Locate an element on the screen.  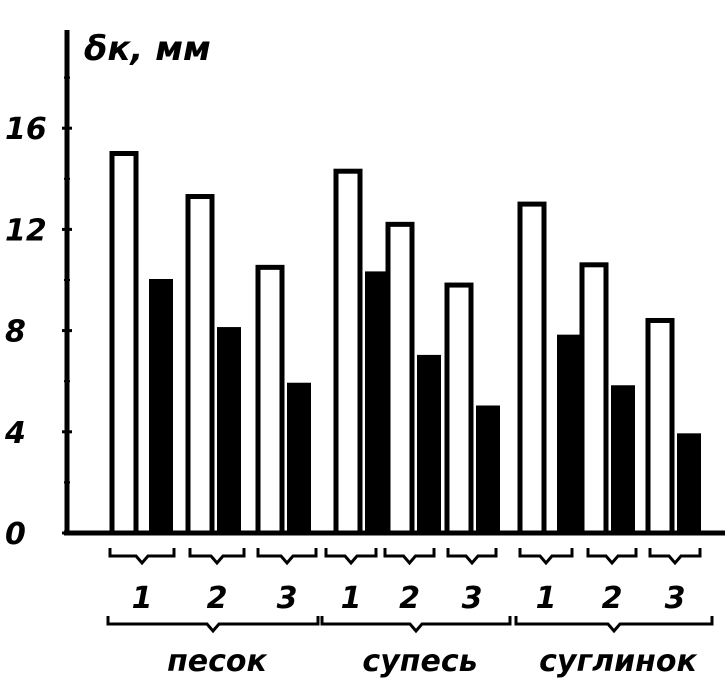
y-tick-label: 8 is located at coordinates (15, 332).